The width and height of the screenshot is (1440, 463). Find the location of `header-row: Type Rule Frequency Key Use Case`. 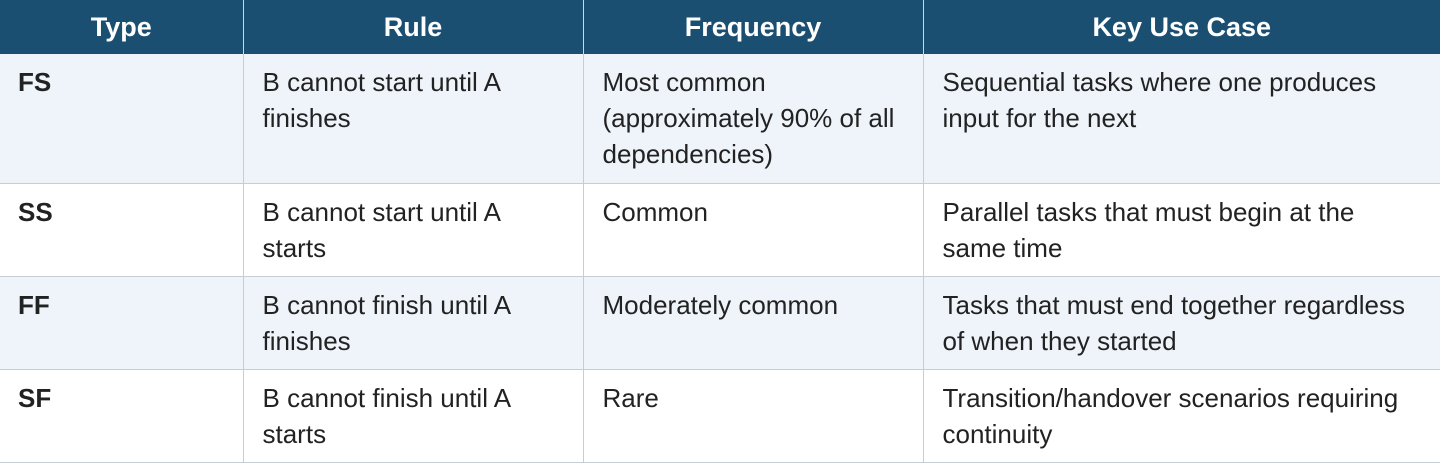

header-row: Type Rule Frequency Key Use Case is located at coordinates (720, 27).